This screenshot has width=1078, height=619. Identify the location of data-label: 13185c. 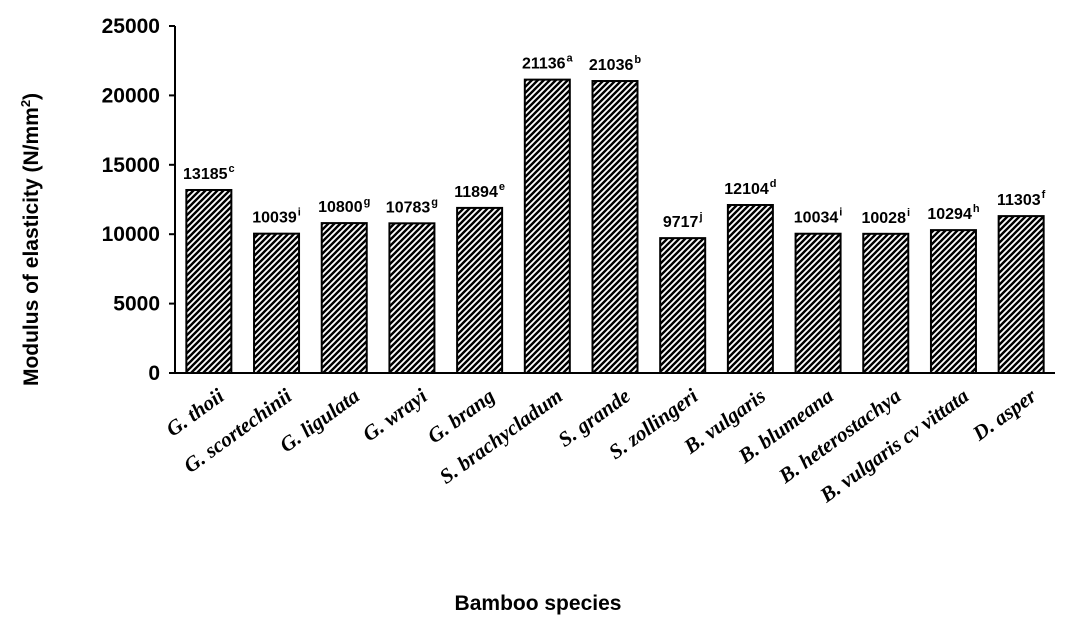
(209, 173).